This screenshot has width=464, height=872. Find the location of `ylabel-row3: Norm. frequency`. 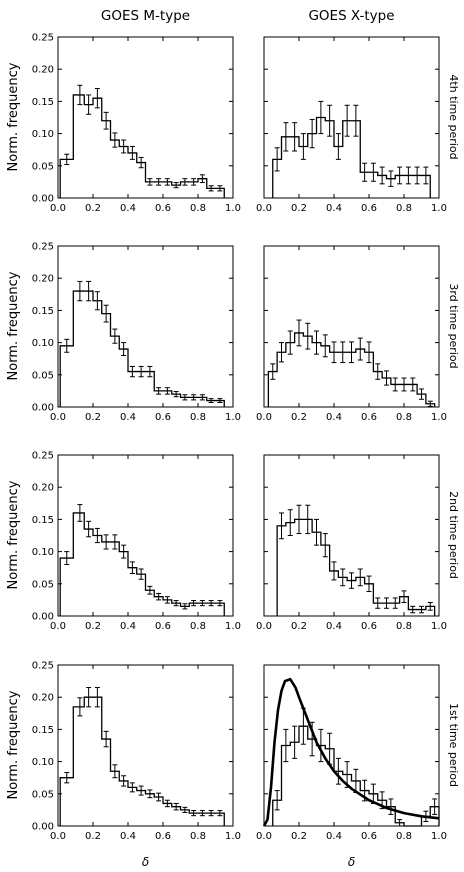

ylabel-row3: Norm. frequency is located at coordinates (13, 534).